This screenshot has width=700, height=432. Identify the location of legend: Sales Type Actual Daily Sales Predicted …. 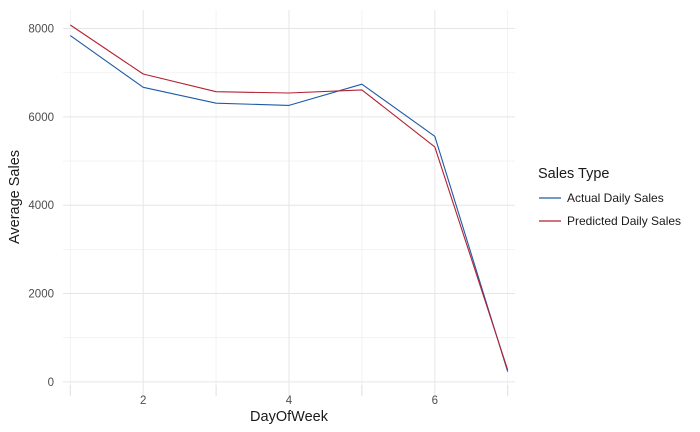
(609, 197).